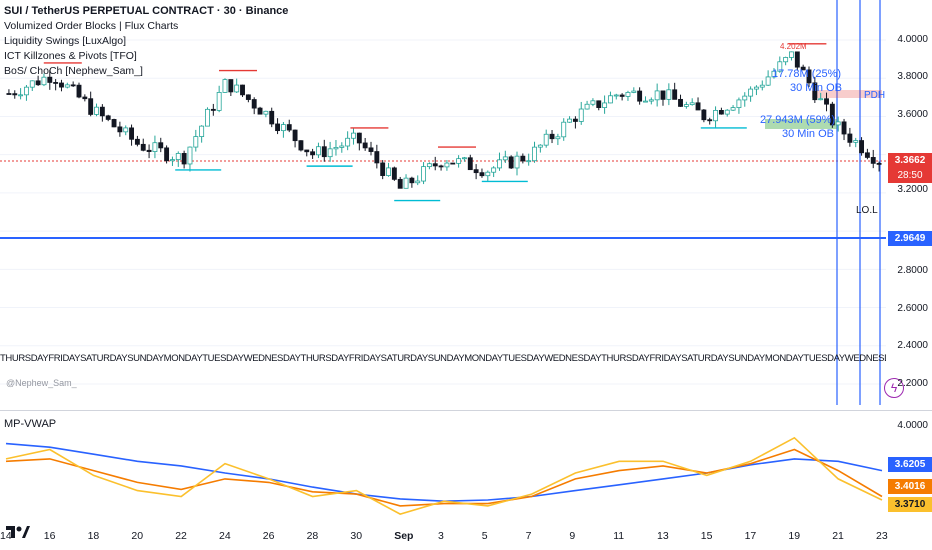  I want to click on indicator-liquidity-swings: Liquidity Swings [LuxAlgo], so click(65, 41).